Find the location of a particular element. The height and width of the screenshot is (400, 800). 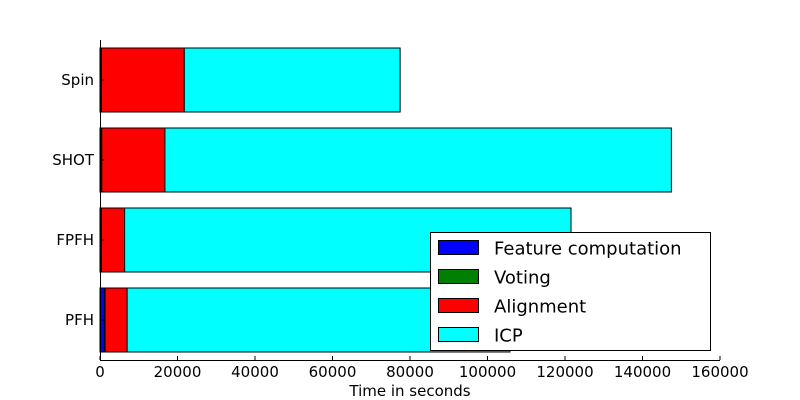

y-ticks-group: PFH FPFH SHOT Spin is located at coordinates (78, 200).